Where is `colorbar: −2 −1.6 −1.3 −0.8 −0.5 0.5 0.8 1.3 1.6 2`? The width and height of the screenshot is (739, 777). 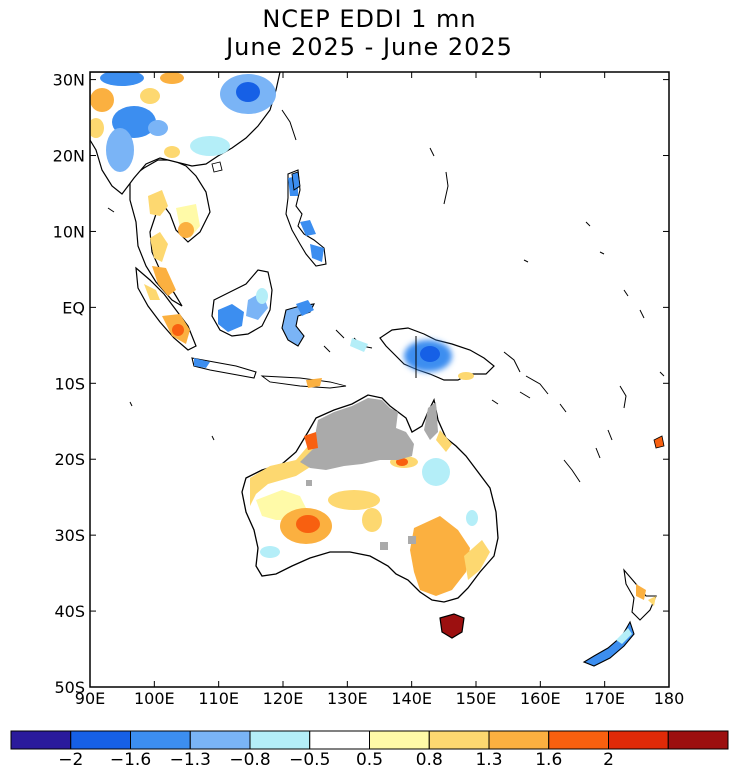 colorbar: −2 −1.6 −1.3 −0.8 −0.5 0.5 0.8 1.3 1.6 2 is located at coordinates (369, 750).